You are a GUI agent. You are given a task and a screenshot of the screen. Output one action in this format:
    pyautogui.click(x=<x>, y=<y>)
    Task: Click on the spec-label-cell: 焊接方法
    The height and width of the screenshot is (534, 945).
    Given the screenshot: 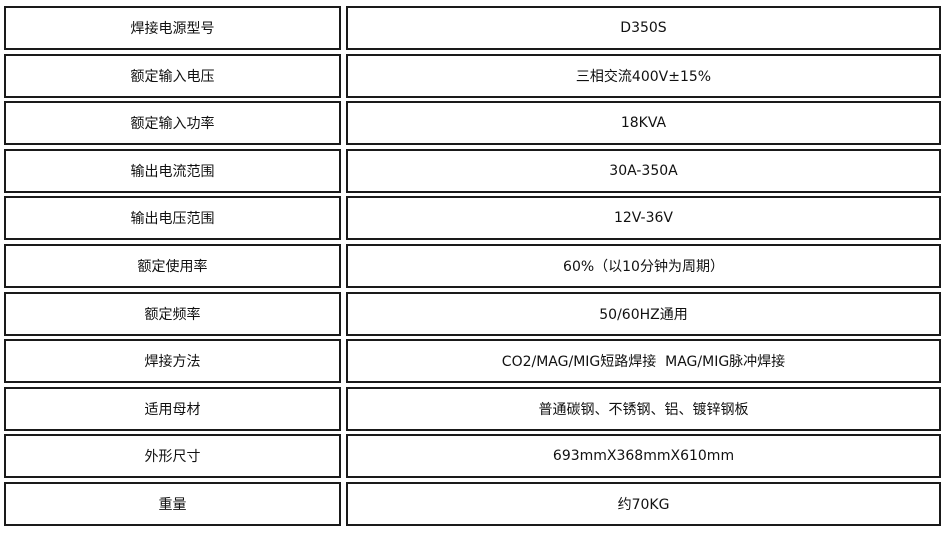 What is the action you would take?
    pyautogui.click(x=172, y=361)
    